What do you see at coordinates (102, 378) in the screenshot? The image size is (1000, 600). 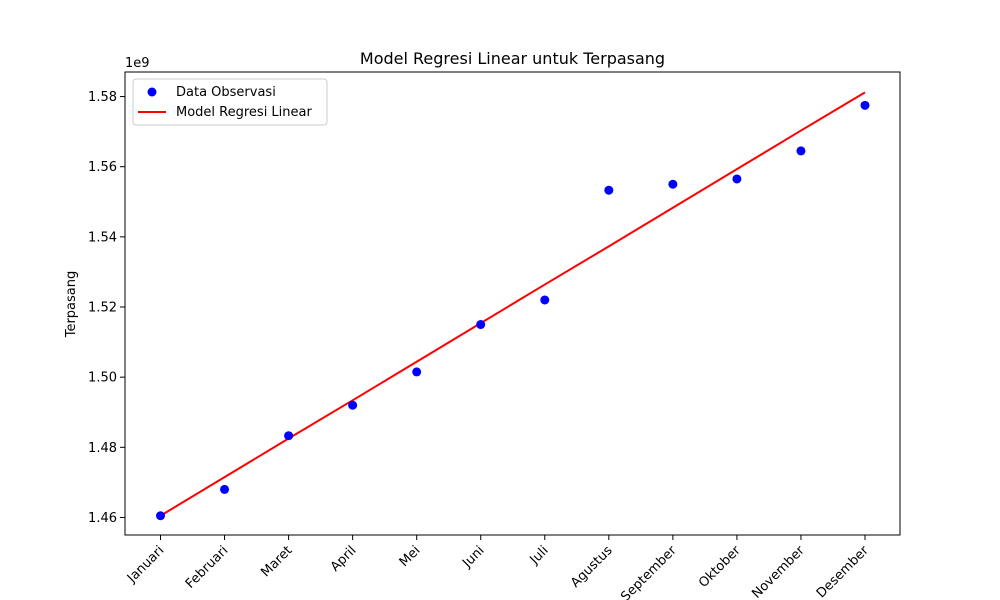 I see `y-tick-label: 1.50` at bounding box center [102, 378].